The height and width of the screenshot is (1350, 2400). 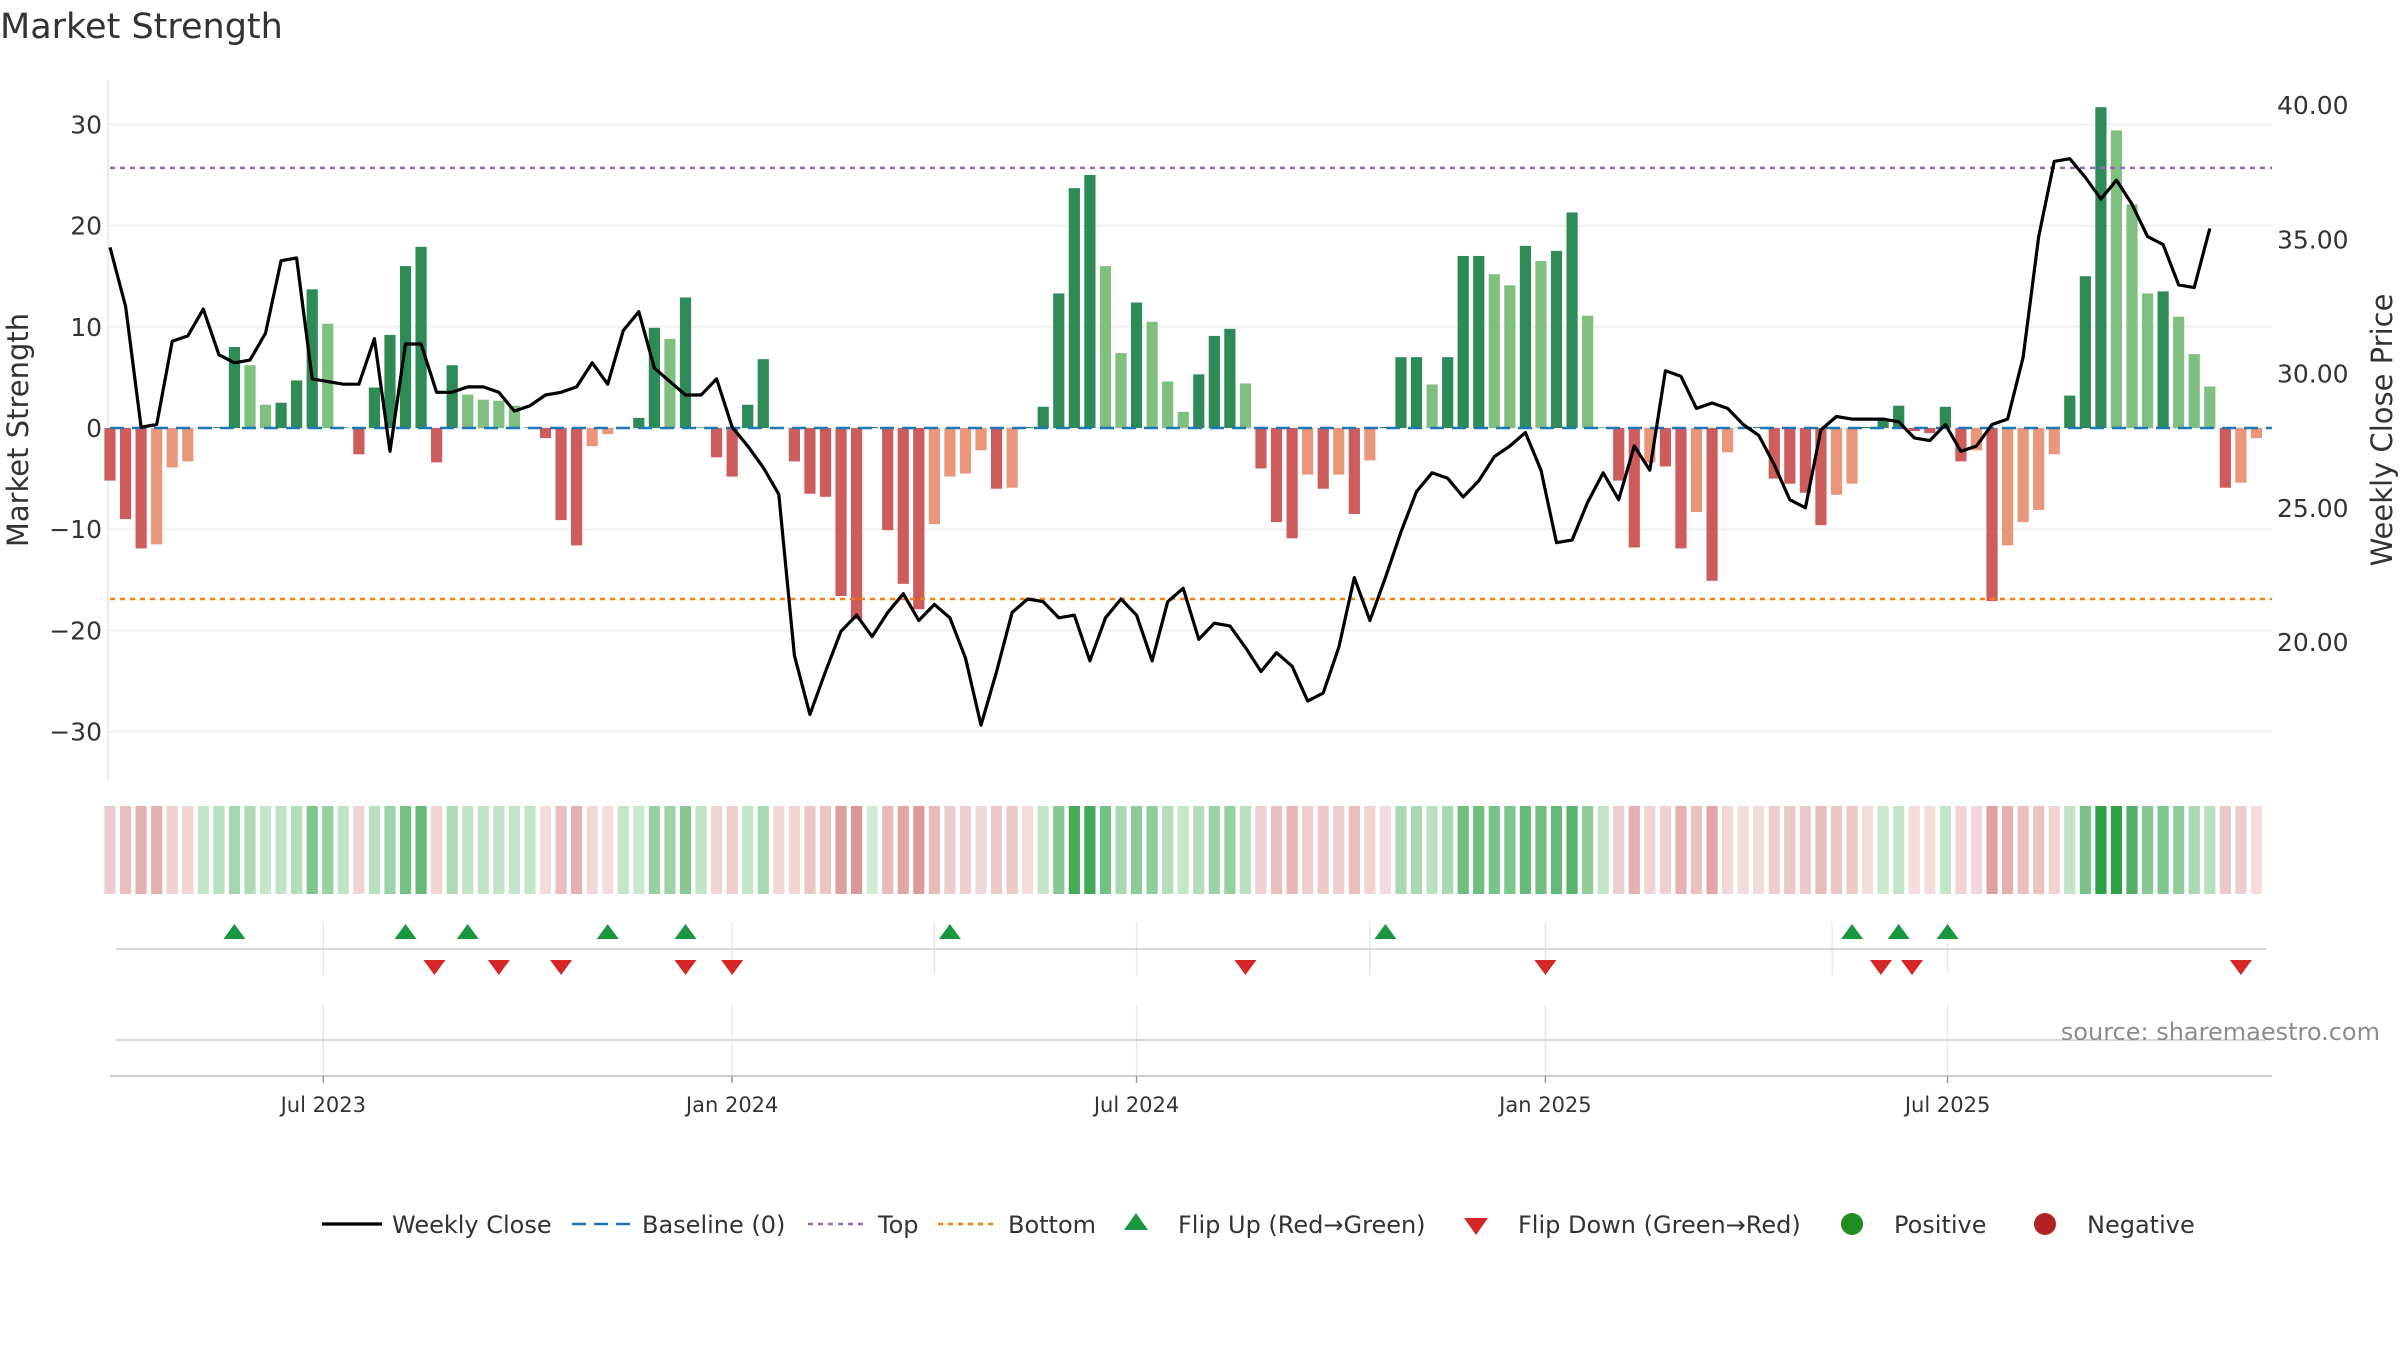 I want to click on legend-item: Bottom, so click(x=1017, y=1225).